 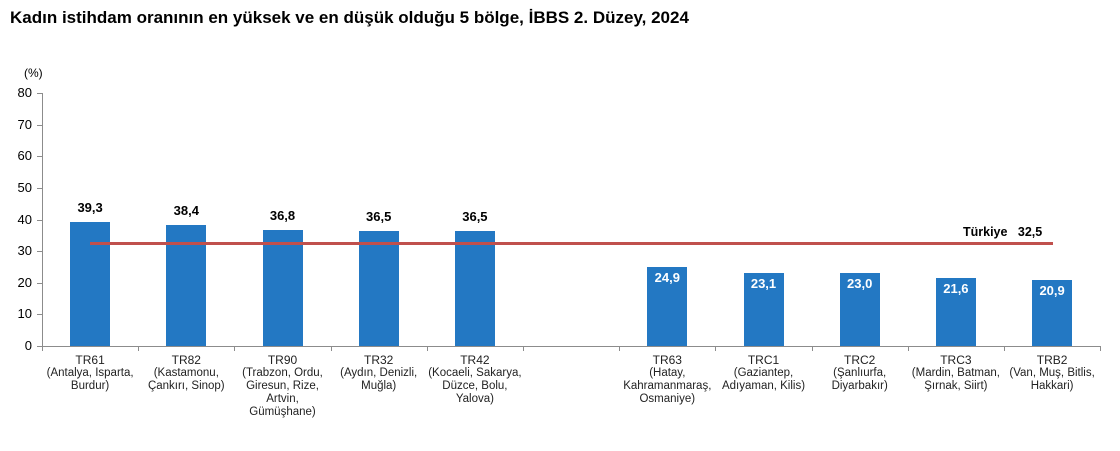 I want to click on category-code: TR90, so click(x=282, y=360).